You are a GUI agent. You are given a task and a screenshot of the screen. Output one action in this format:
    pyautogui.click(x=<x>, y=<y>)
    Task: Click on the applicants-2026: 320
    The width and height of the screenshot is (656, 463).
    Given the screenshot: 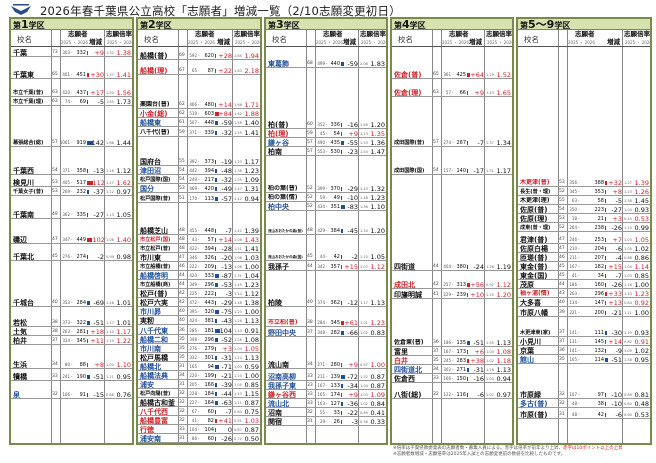 What is the action you would take?
    pyautogui.click(x=209, y=312)
    